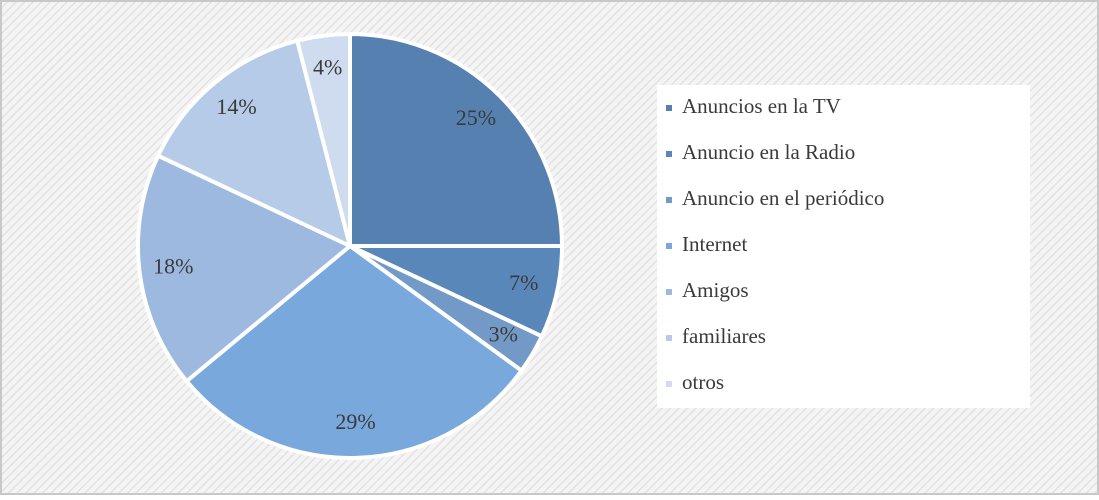 The width and height of the screenshot is (1099, 500). What do you see at coordinates (715, 290) in the screenshot?
I see `legend-label: Amigos` at bounding box center [715, 290].